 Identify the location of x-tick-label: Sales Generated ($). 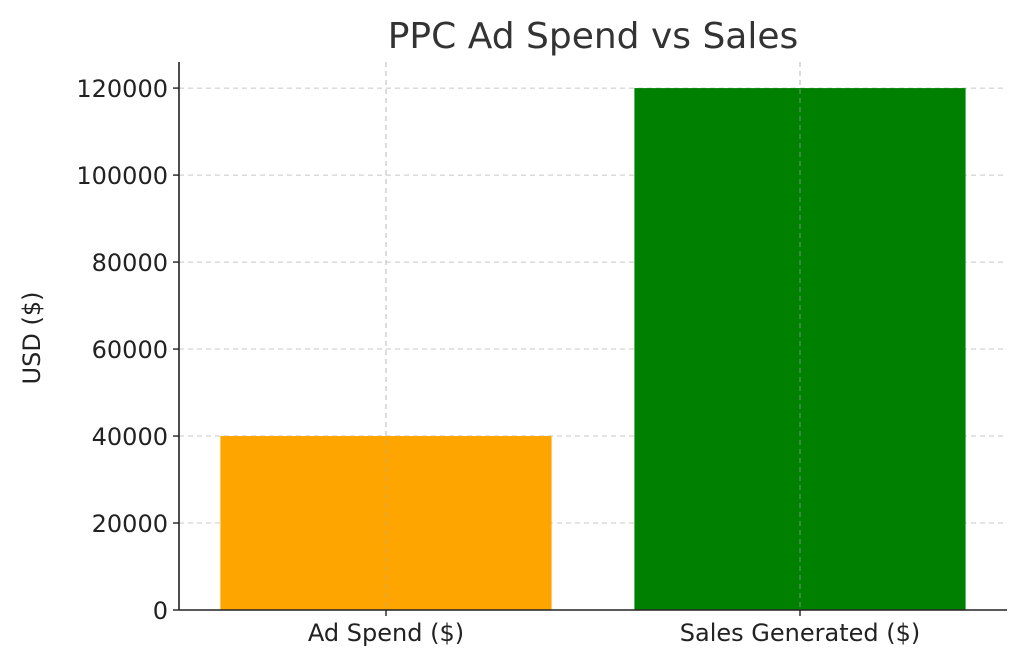
(800, 633).